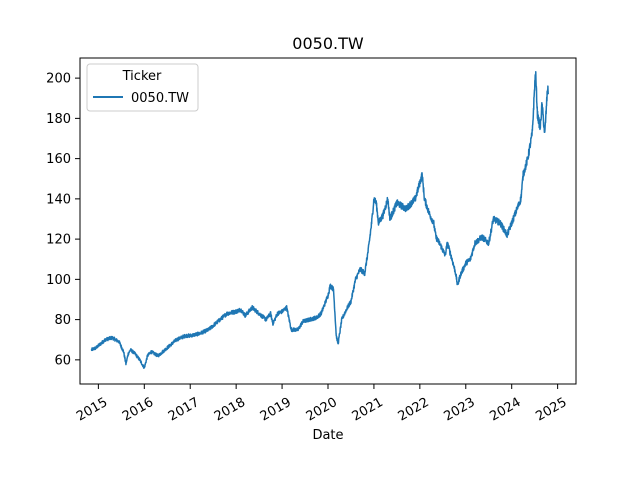 The height and width of the screenshot is (480, 640). What do you see at coordinates (328, 43) in the screenshot?
I see `chart-title: 0050.TW` at bounding box center [328, 43].